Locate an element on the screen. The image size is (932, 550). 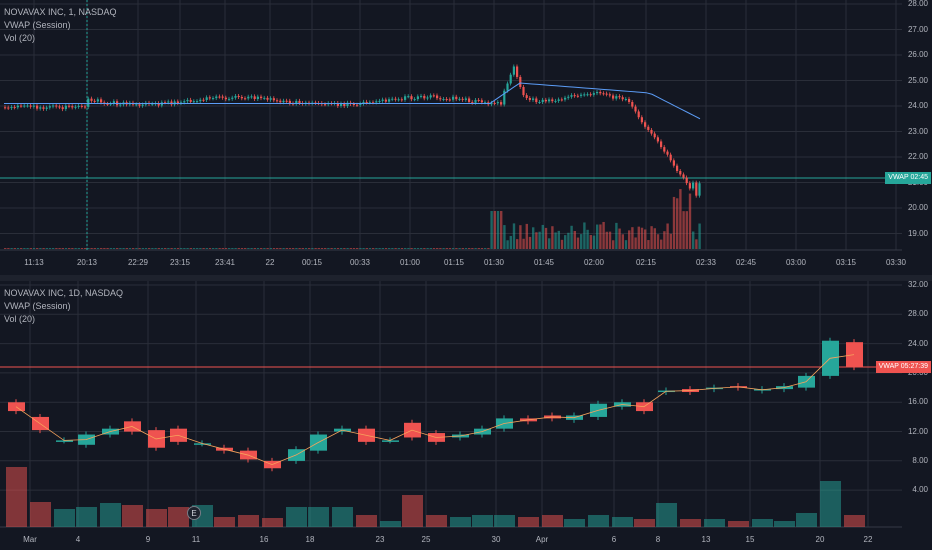
price-tick: 32.00 is located at coordinates (918, 284).